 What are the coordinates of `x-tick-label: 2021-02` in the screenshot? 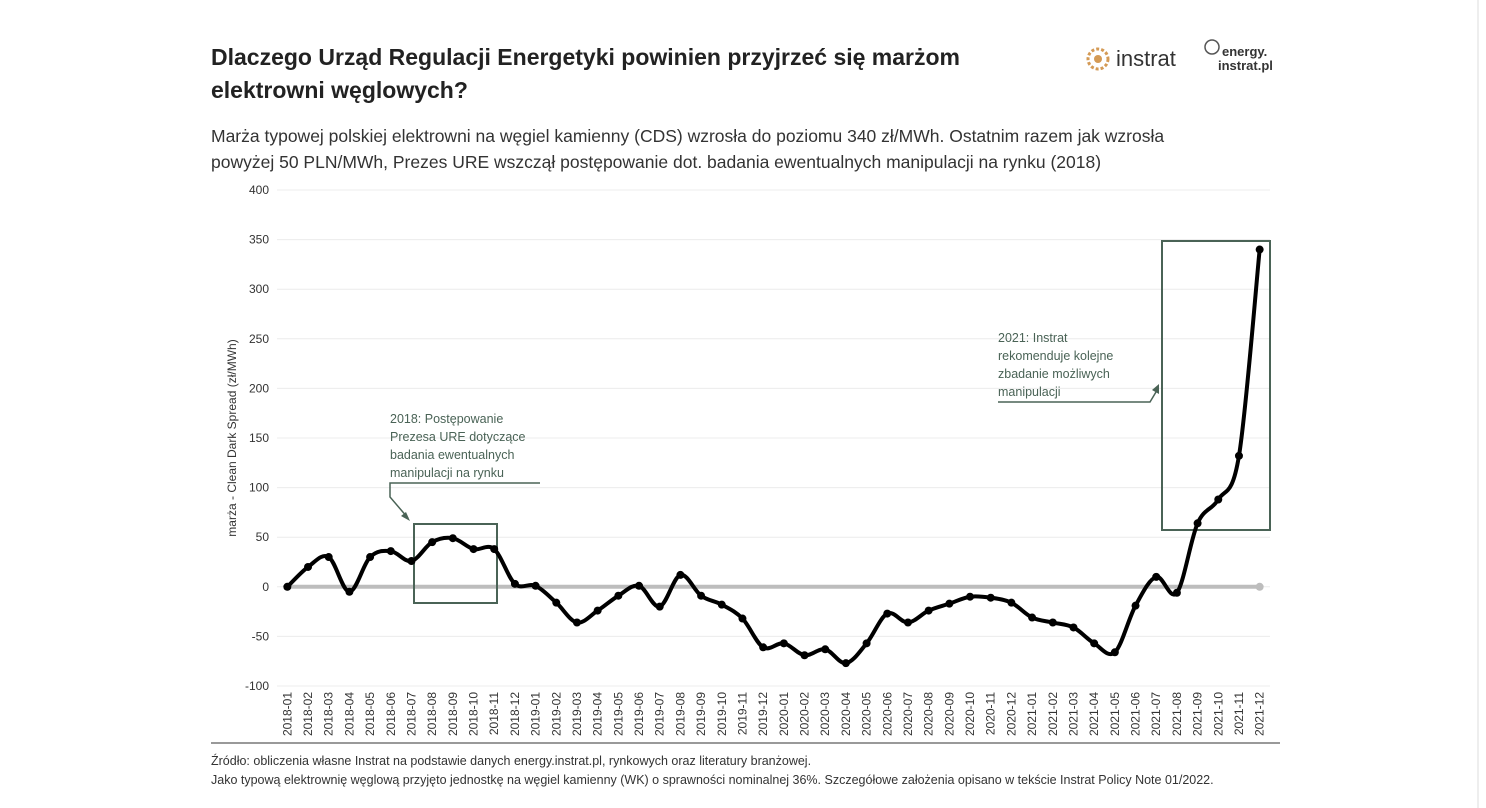 It's located at (1053, 714).